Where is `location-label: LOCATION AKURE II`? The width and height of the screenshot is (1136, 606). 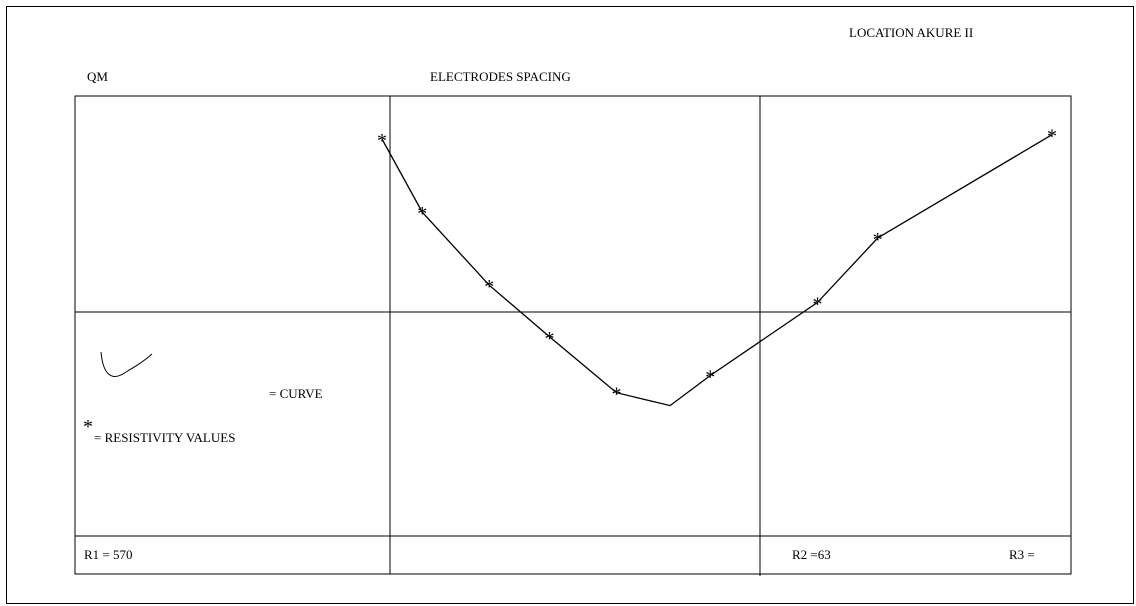
location-label: LOCATION AKURE II is located at coordinates (911, 32).